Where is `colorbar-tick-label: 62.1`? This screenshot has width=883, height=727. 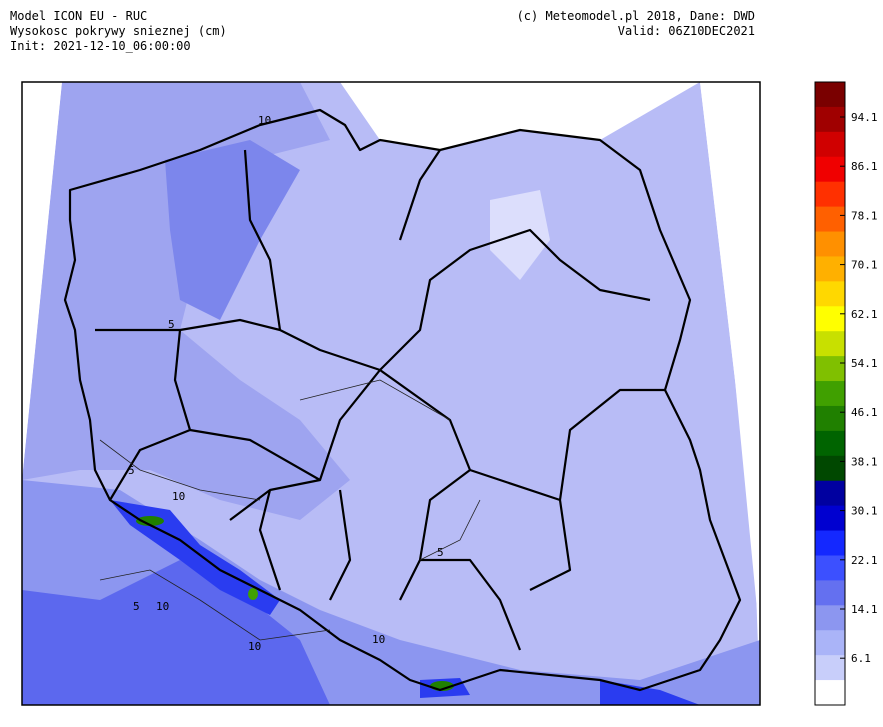 colorbar-tick-label: 62.1 is located at coordinates (864, 314).